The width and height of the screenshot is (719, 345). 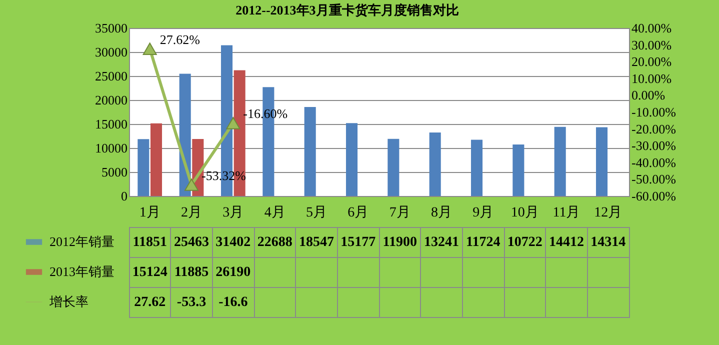 What do you see at coordinates (652, 44) in the screenshot?
I see `y2-tick-label: 30.00%` at bounding box center [652, 44].